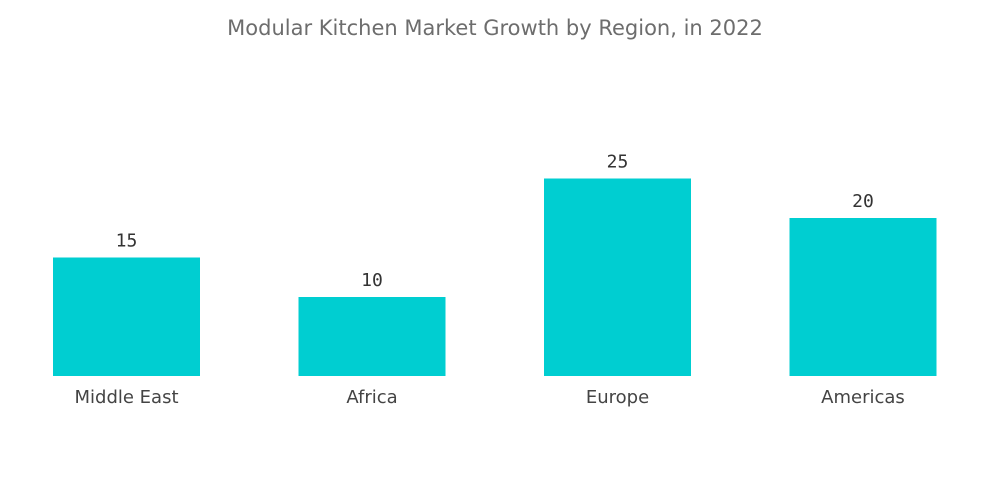 This screenshot has width=1000, height=504. I want to click on value-label-middle-east: 15, so click(127, 241).